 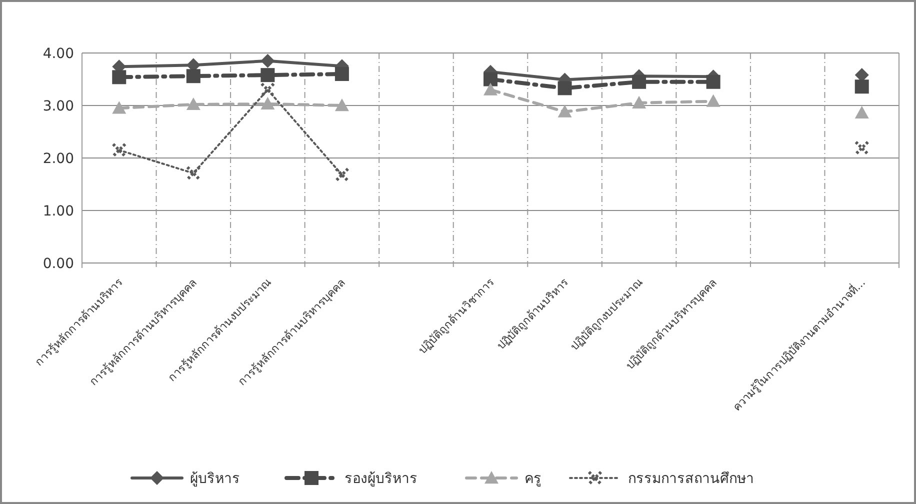 I want to click on legend-label: ครู, so click(x=533, y=479).